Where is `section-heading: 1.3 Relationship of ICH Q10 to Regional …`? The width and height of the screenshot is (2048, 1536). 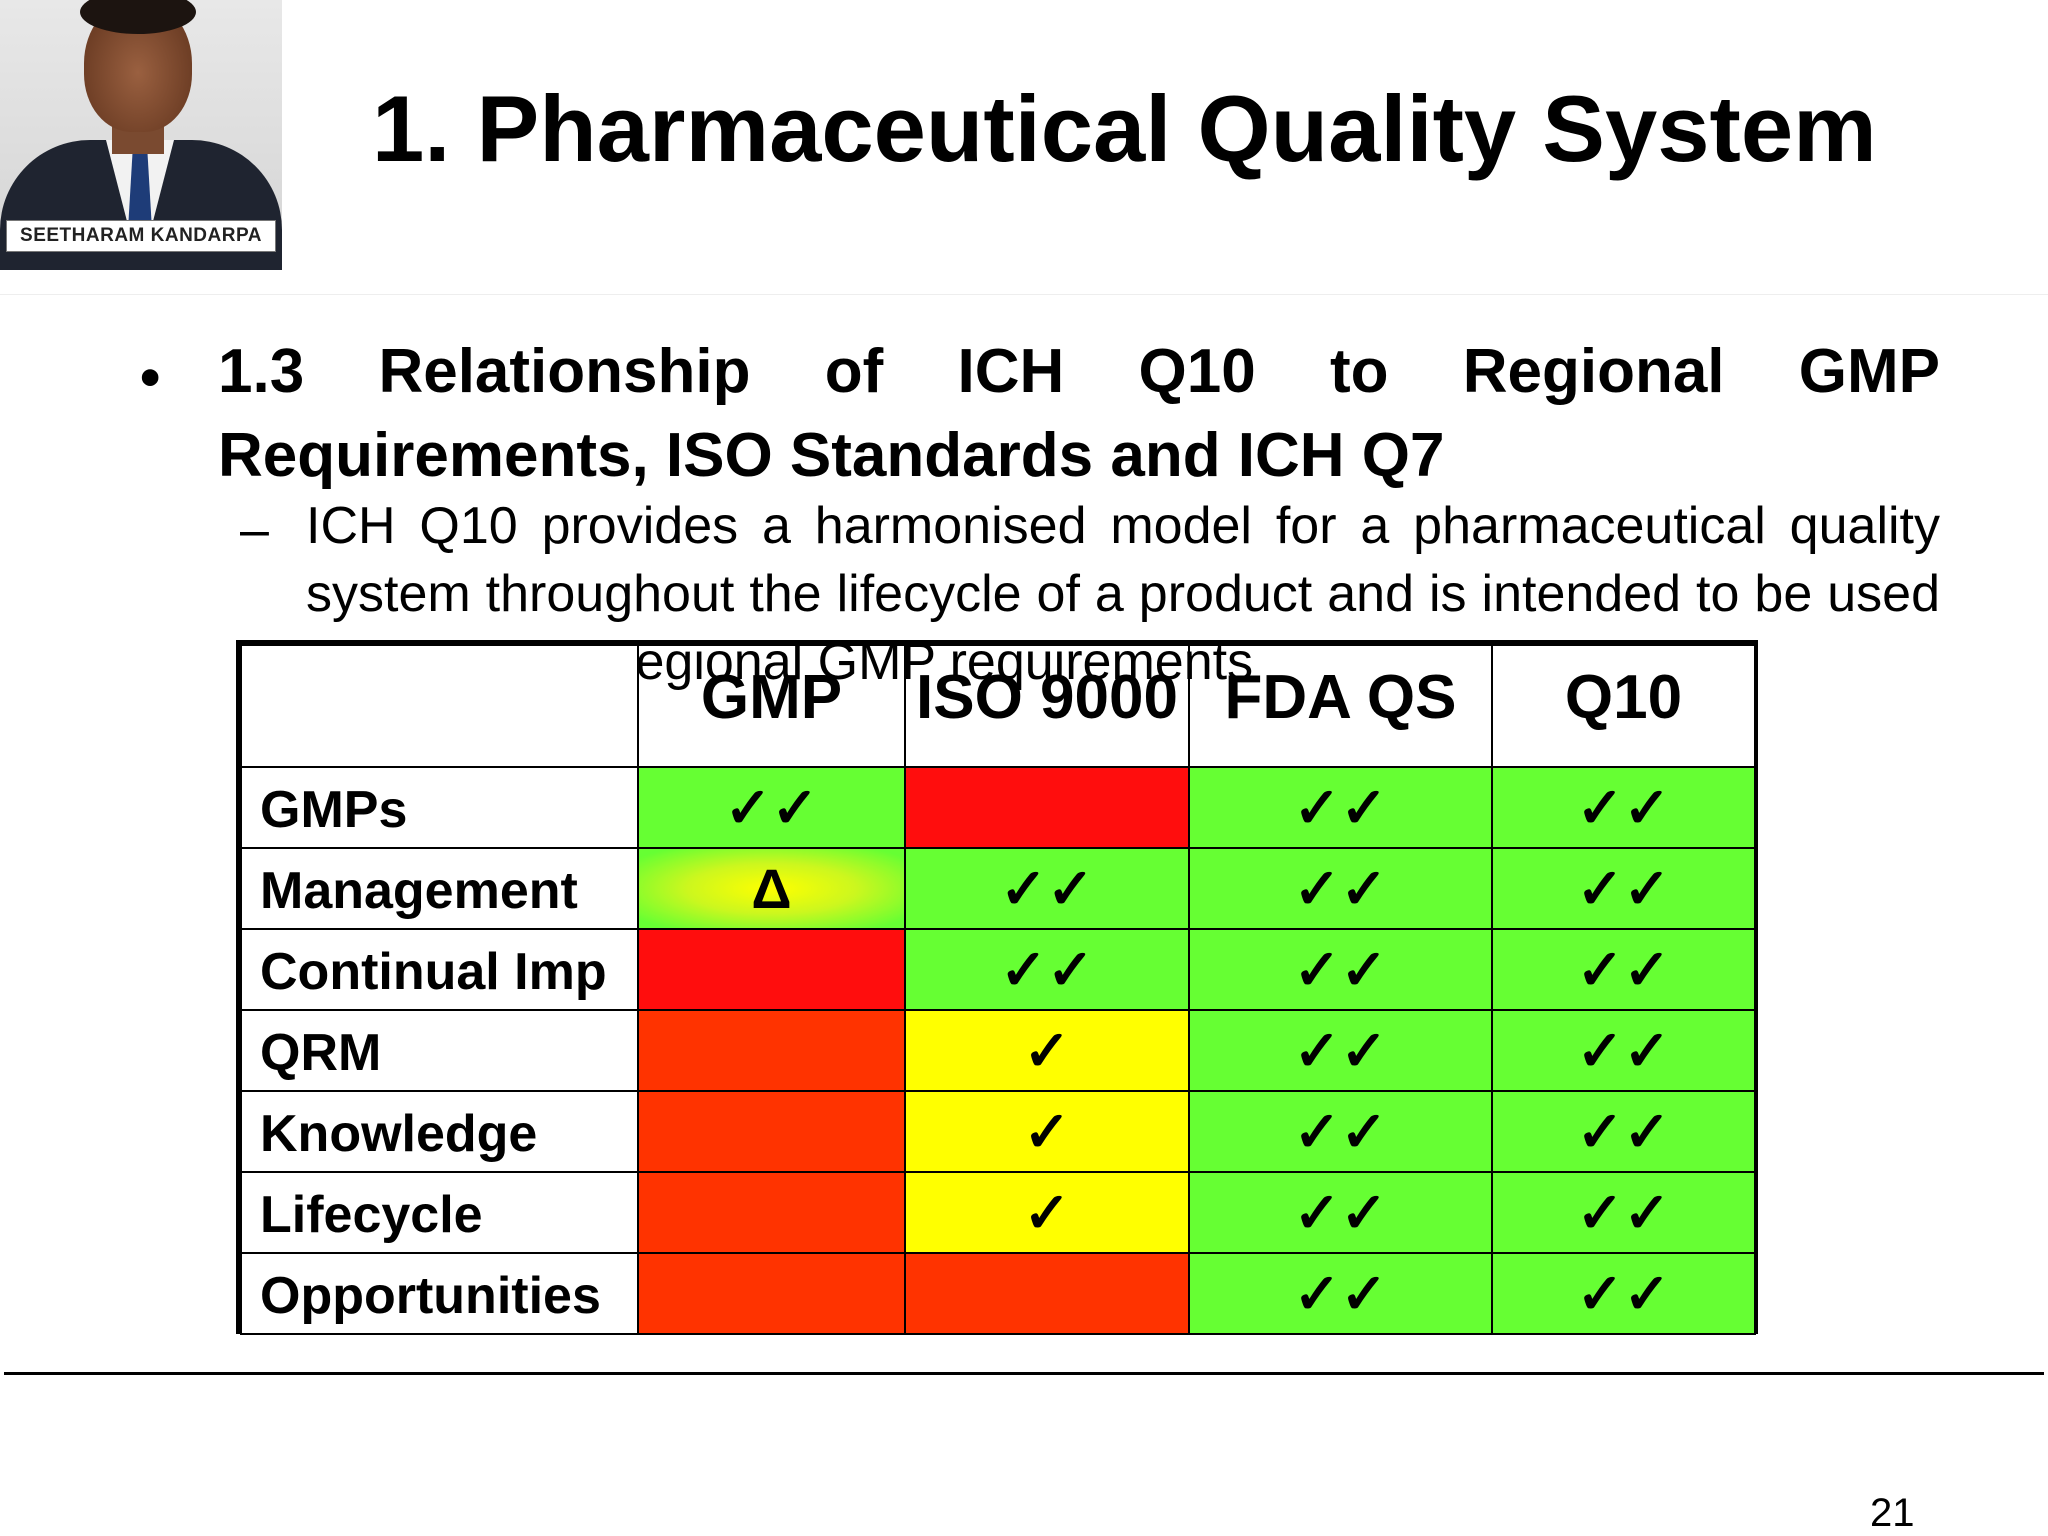 section-heading: 1.3 Relationship of ICH Q10 to Regional … is located at coordinates (1079, 414).